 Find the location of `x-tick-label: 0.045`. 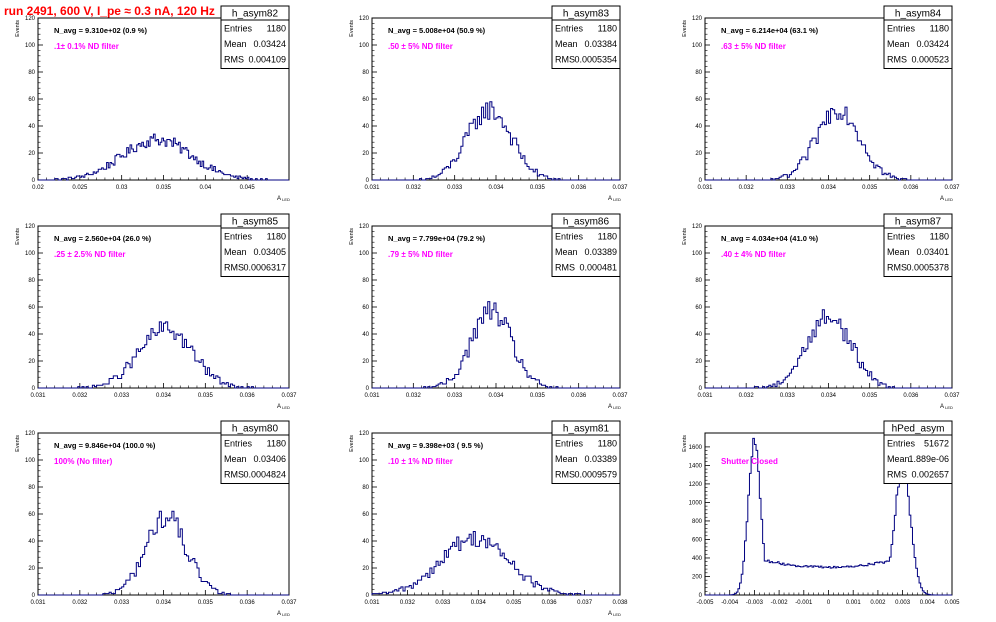

x-tick-label: 0.045 is located at coordinates (248, 188).